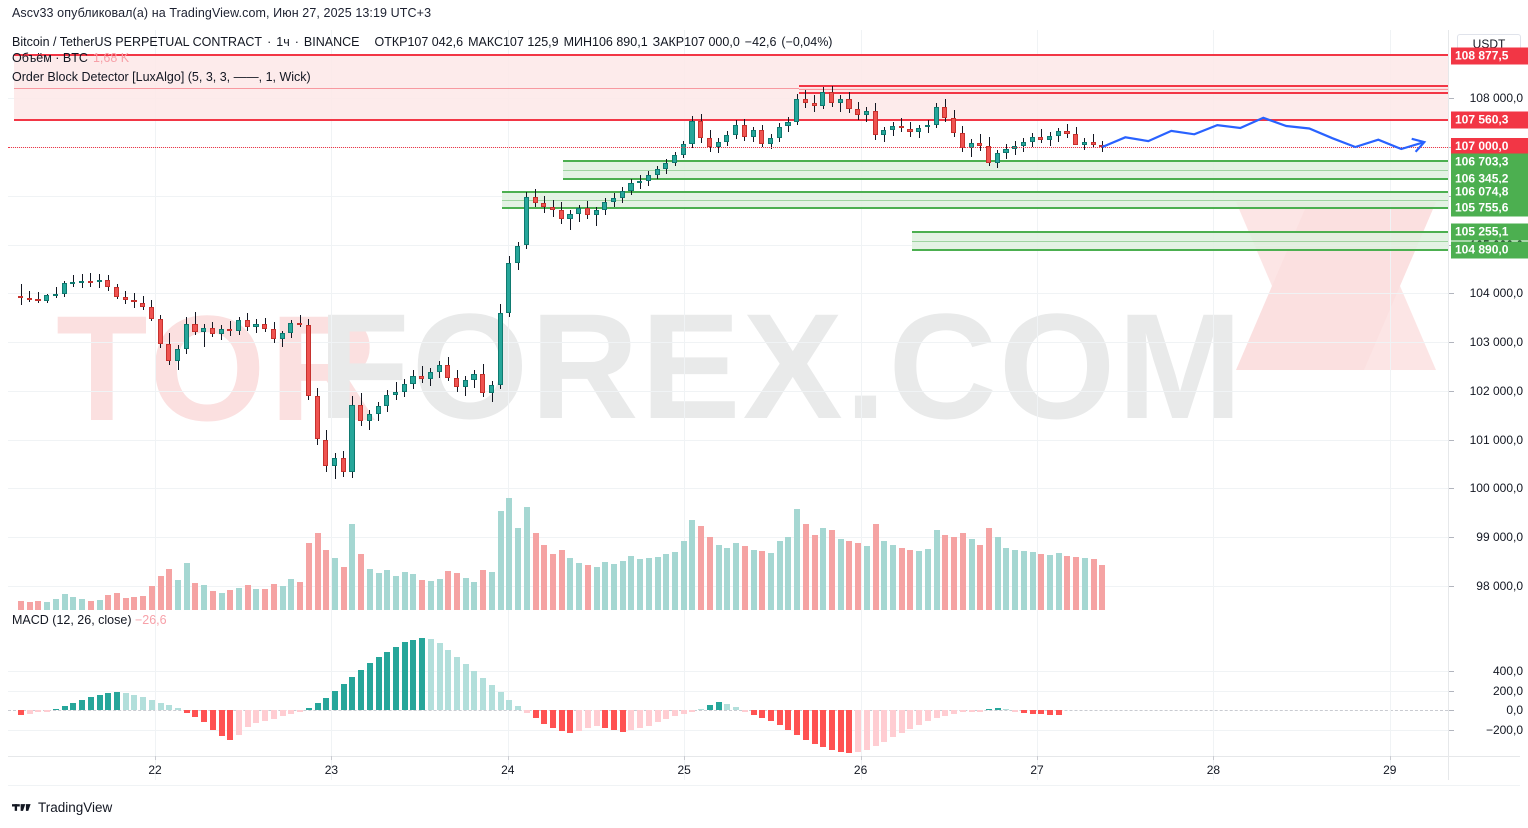 The height and width of the screenshot is (828, 1528). What do you see at coordinates (1489, 250) in the screenshot?
I see `price-axis-badge: 104 890,0` at bounding box center [1489, 250].